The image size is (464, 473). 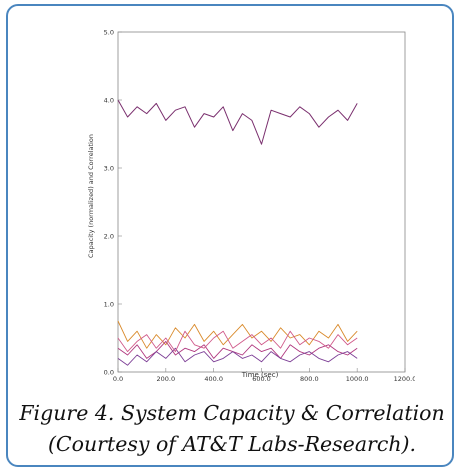 What do you see at coordinates (109, 169) in the screenshot?
I see `y-tick-label: 3.0` at bounding box center [109, 169].